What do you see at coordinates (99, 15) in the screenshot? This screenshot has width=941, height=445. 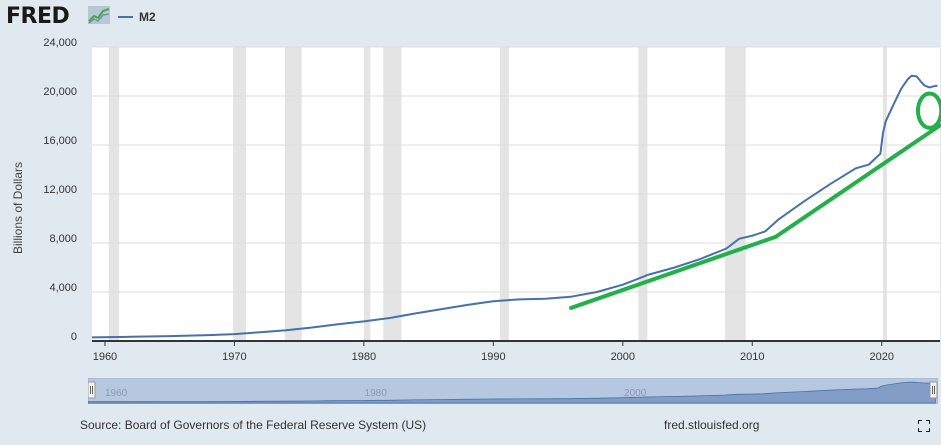 I see `mini-chart-icon` at bounding box center [99, 15].